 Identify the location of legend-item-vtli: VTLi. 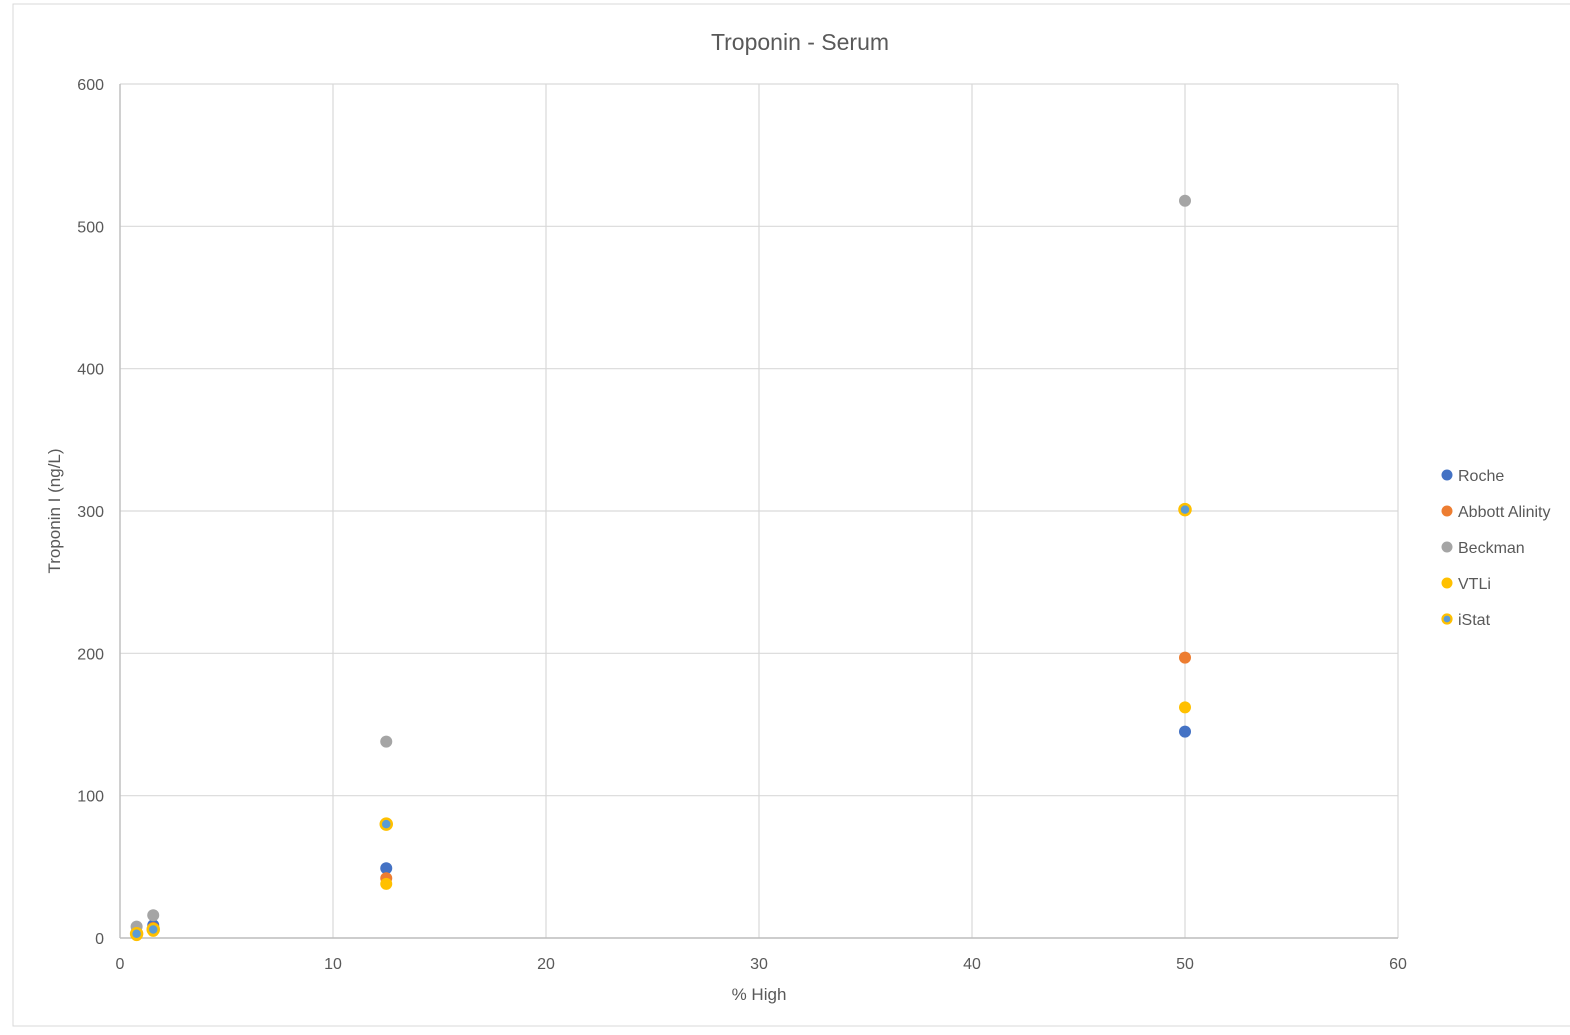
(1466, 584).